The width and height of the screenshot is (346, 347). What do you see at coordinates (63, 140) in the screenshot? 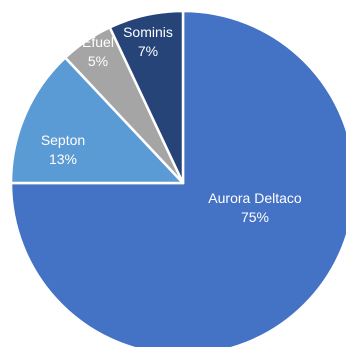
I see `slice-label-septon: Septon` at bounding box center [63, 140].